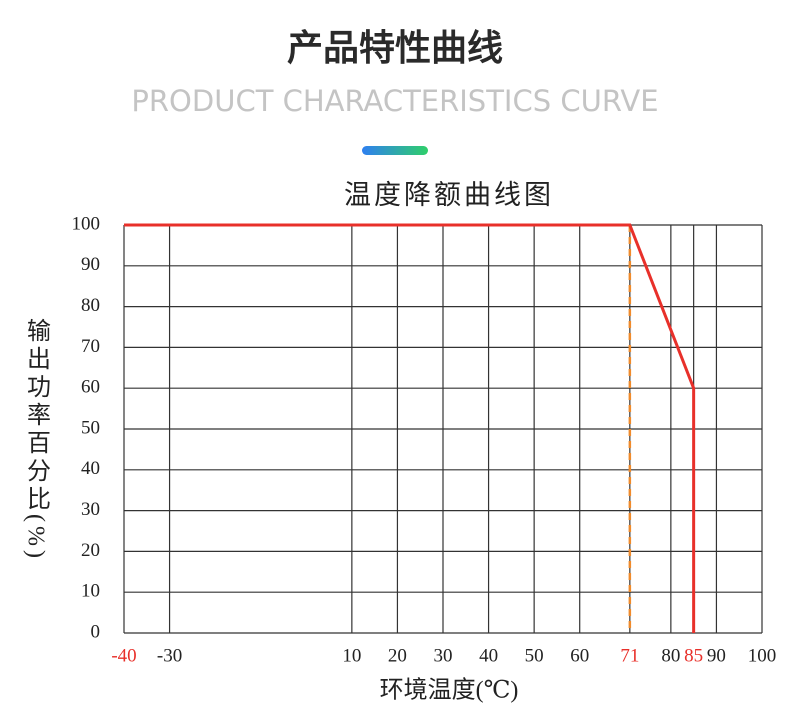  What do you see at coordinates (395, 150) in the screenshot?
I see `accent-bar` at bounding box center [395, 150].